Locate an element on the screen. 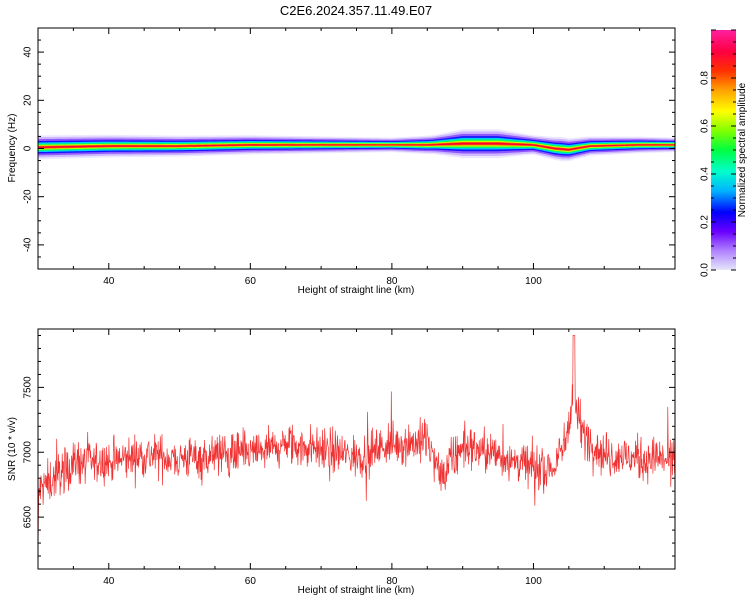 This screenshot has width=750, height=600. spectrogram-layer is located at coordinates (356, 146).